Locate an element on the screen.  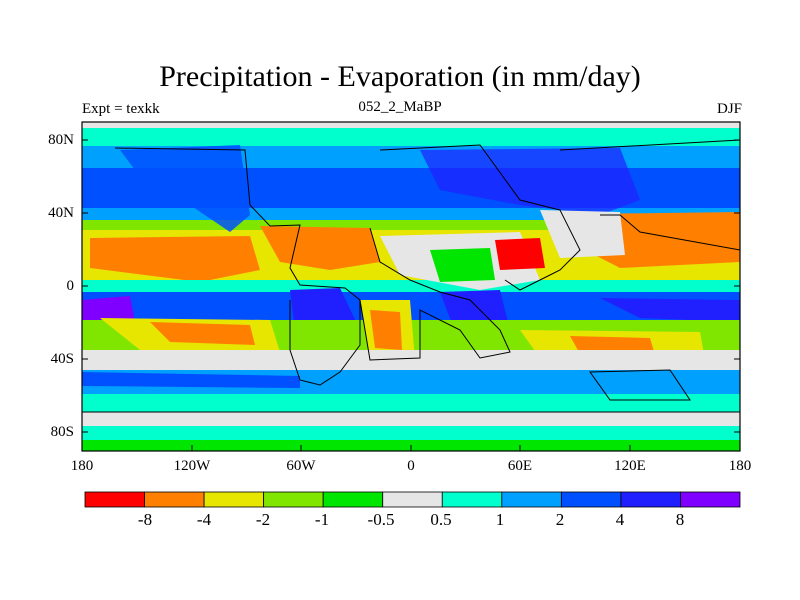
colorbar-label: -2 is located at coordinates (263, 519).